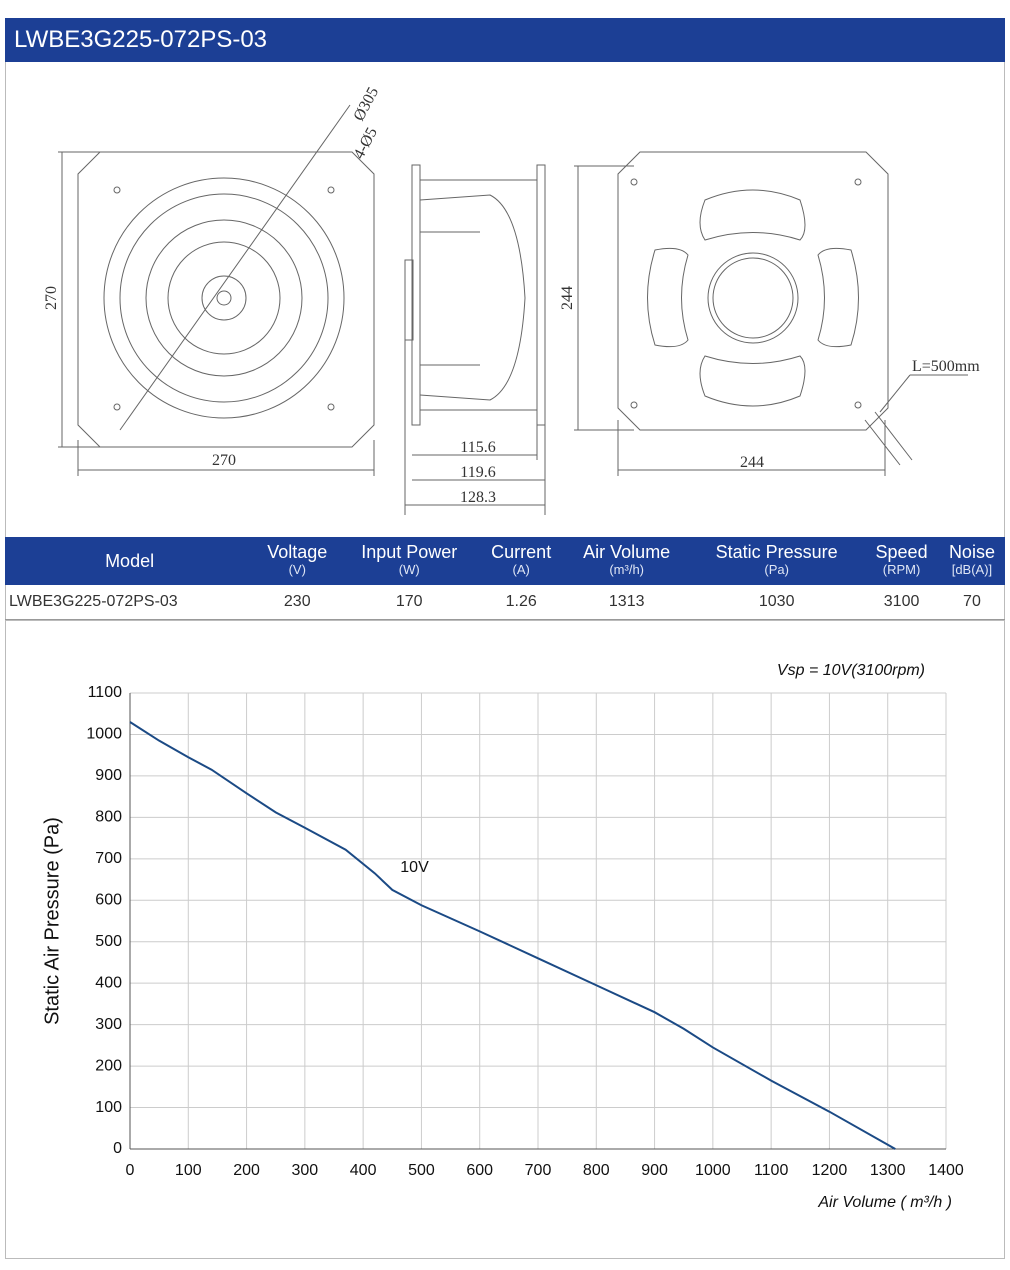  I want to click on table-cell: LWBE3G225-072PS-03, so click(130, 602).